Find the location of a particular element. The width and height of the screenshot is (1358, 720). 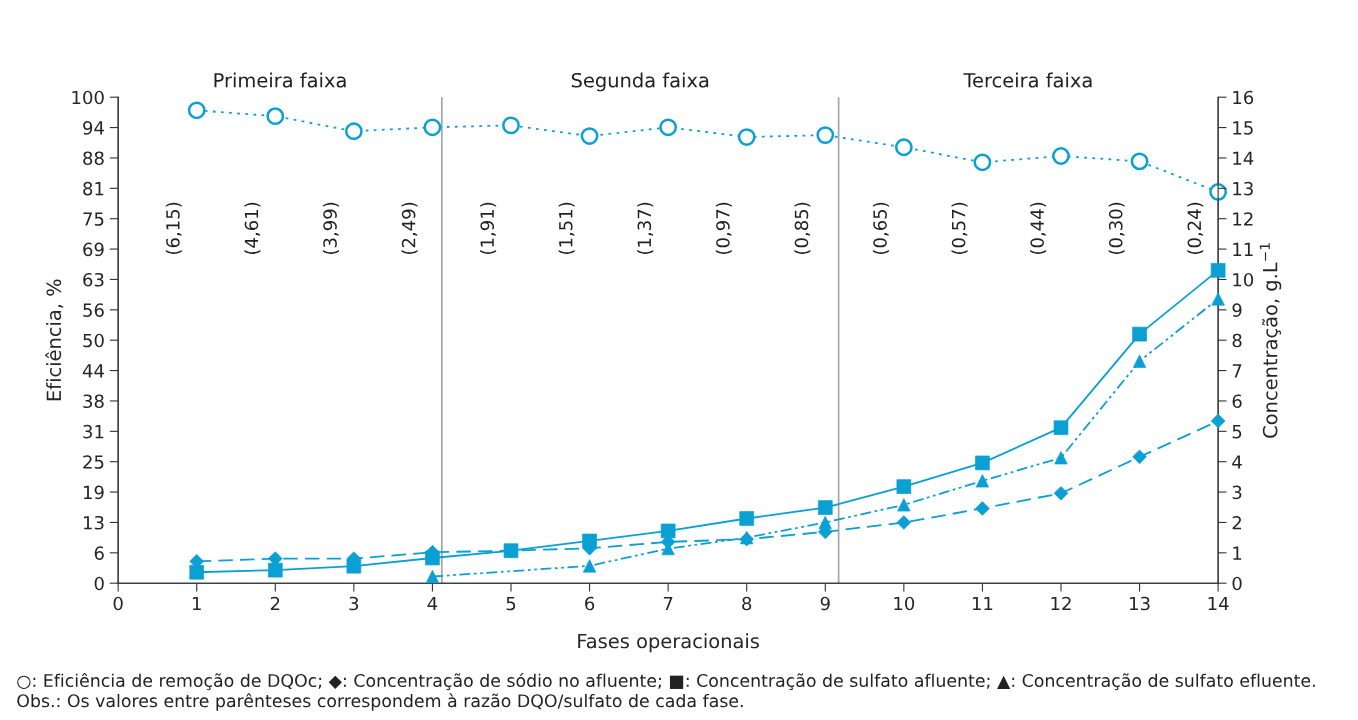

y-tick-label: 75 is located at coordinates (93, 219).